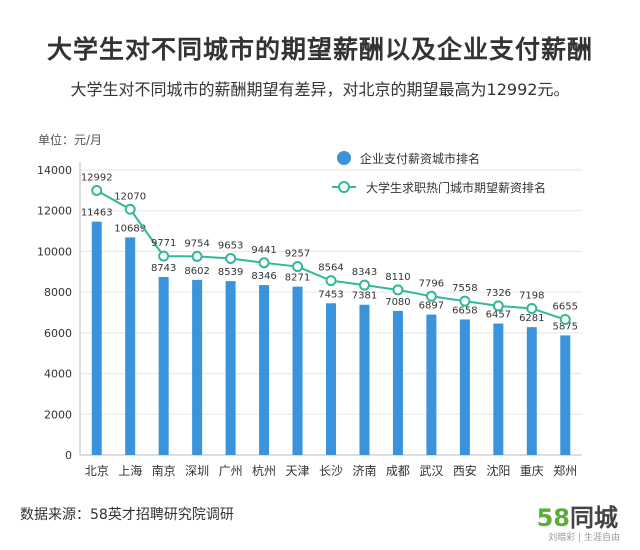  Describe the element at coordinates (231, 471) in the screenshot. I see `x-tick-label: 广州` at that location.